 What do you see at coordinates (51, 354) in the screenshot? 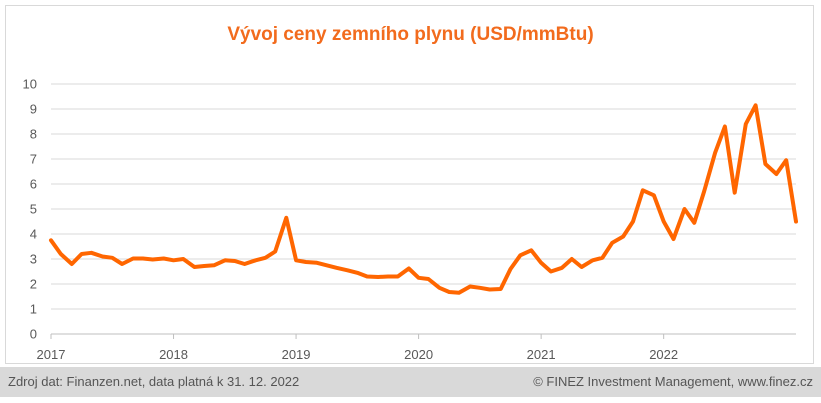
I see `x-tick-label: 2017` at bounding box center [51, 354].